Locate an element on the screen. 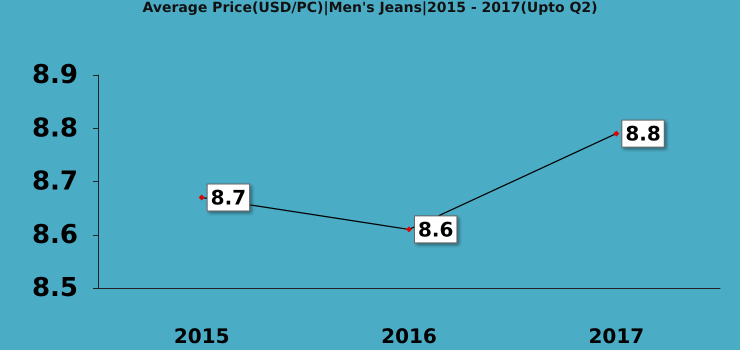 This screenshot has height=350, width=740. x-tick-label: 2017 is located at coordinates (616, 336).